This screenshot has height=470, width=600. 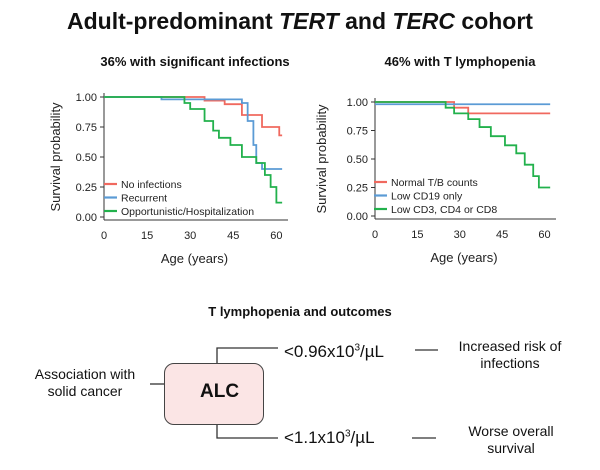 What do you see at coordinates (427, 197) in the screenshot?
I see `legend-label-2: Low CD19 only` at bounding box center [427, 197].